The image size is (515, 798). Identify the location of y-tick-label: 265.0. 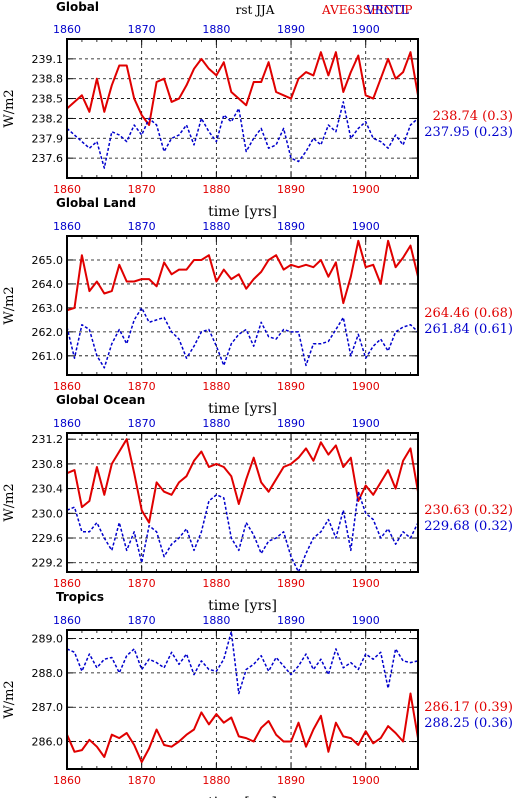
(48, 260).